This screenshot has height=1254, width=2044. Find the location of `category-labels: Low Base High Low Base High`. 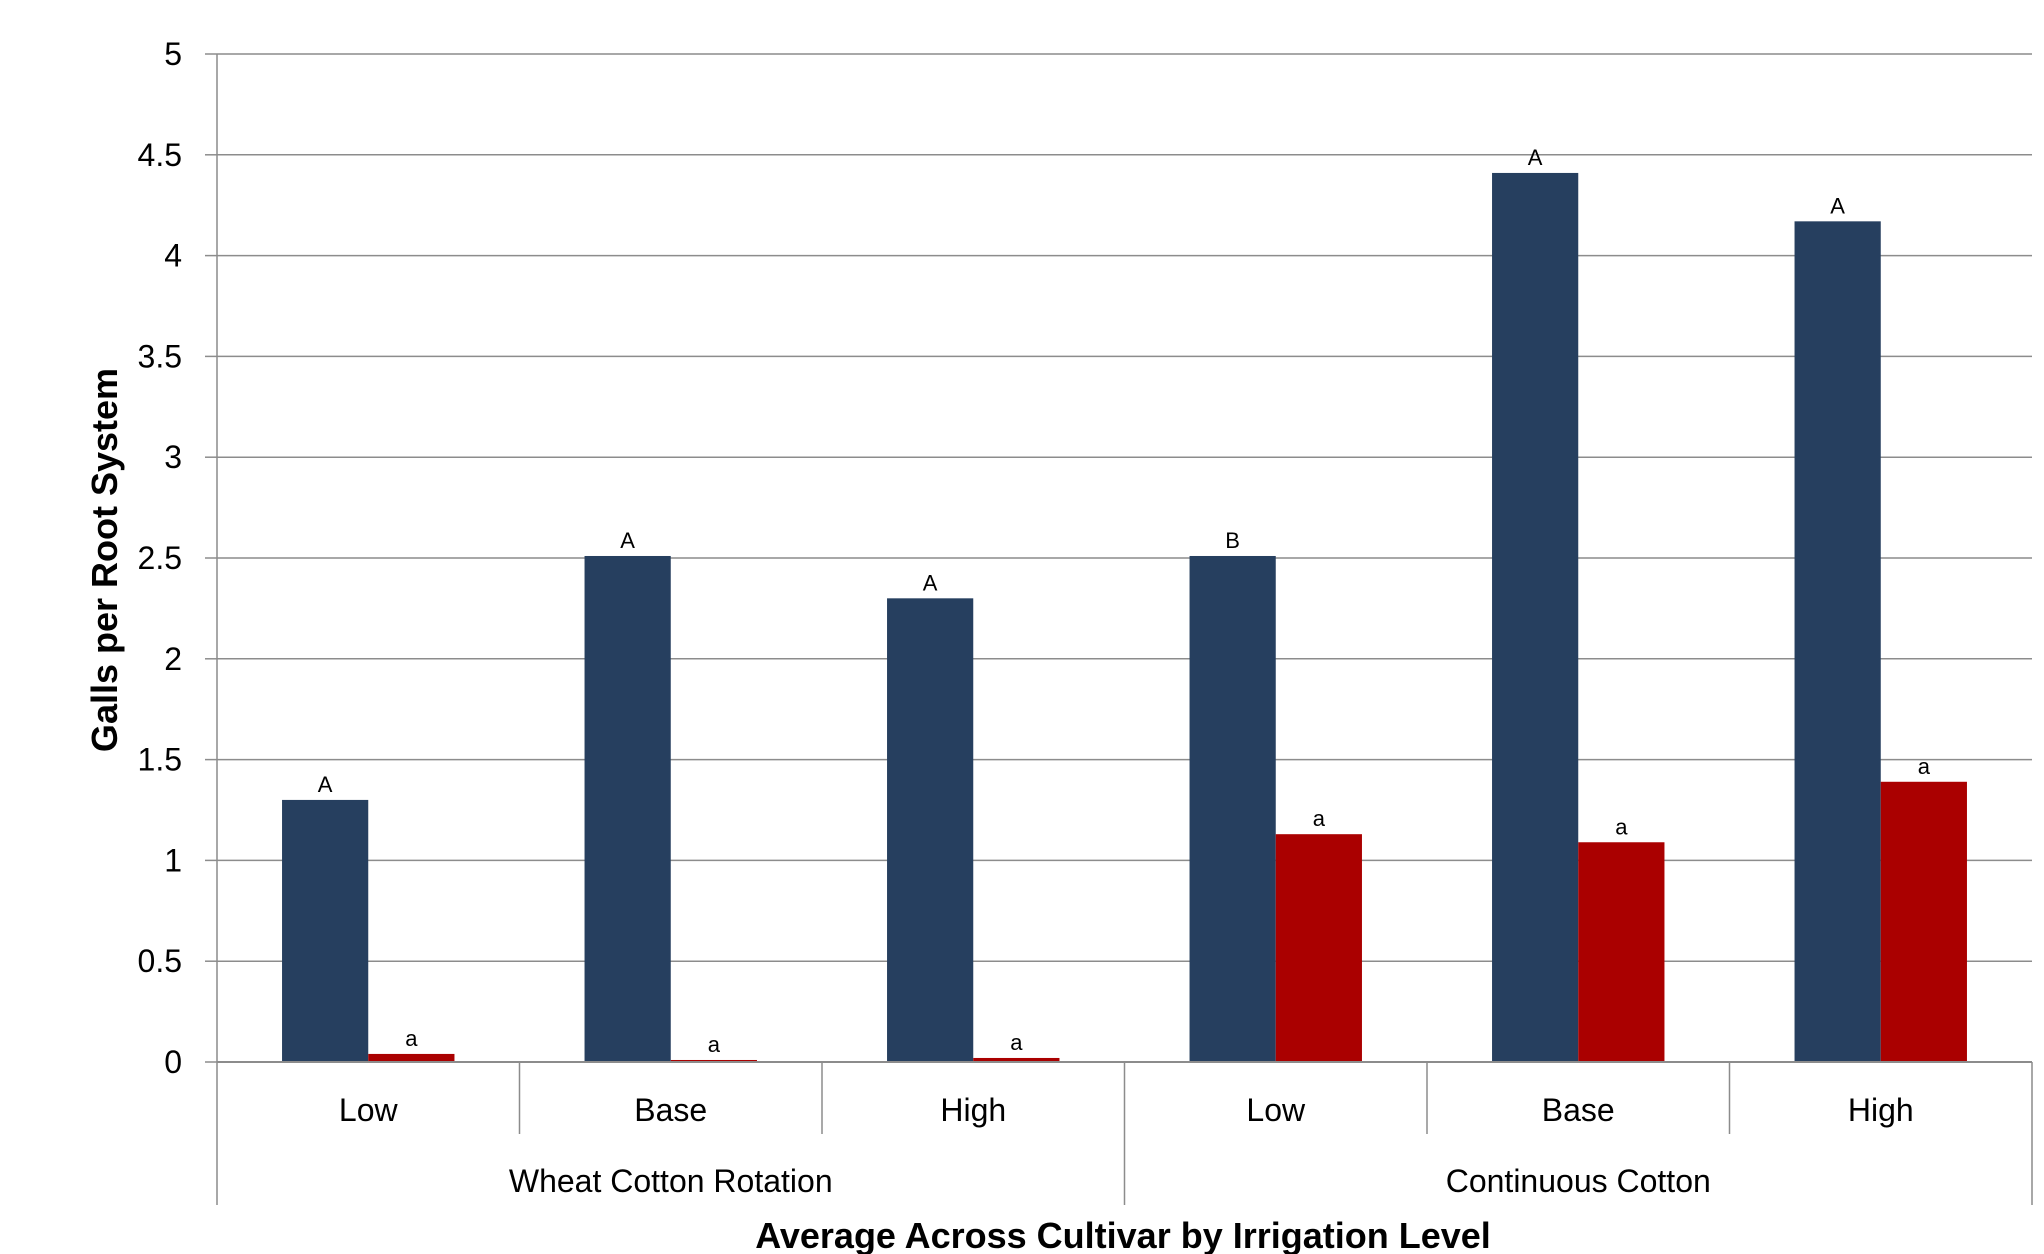

category-labels: Low Base High Low Base High is located at coordinates (1126, 1110).